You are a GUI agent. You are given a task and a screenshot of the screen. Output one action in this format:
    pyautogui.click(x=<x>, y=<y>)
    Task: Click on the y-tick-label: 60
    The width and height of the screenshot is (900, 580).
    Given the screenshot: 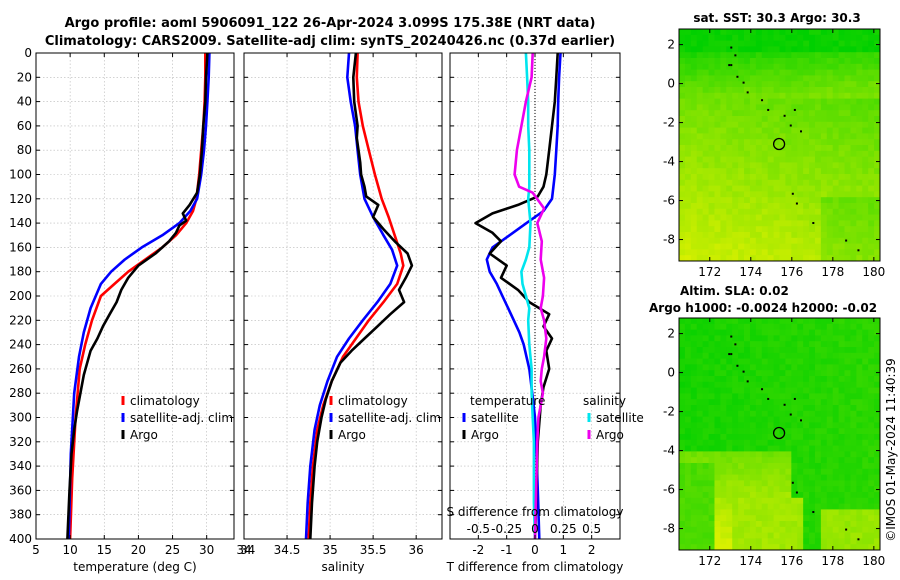 What is the action you would take?
    pyautogui.click(x=24, y=126)
    